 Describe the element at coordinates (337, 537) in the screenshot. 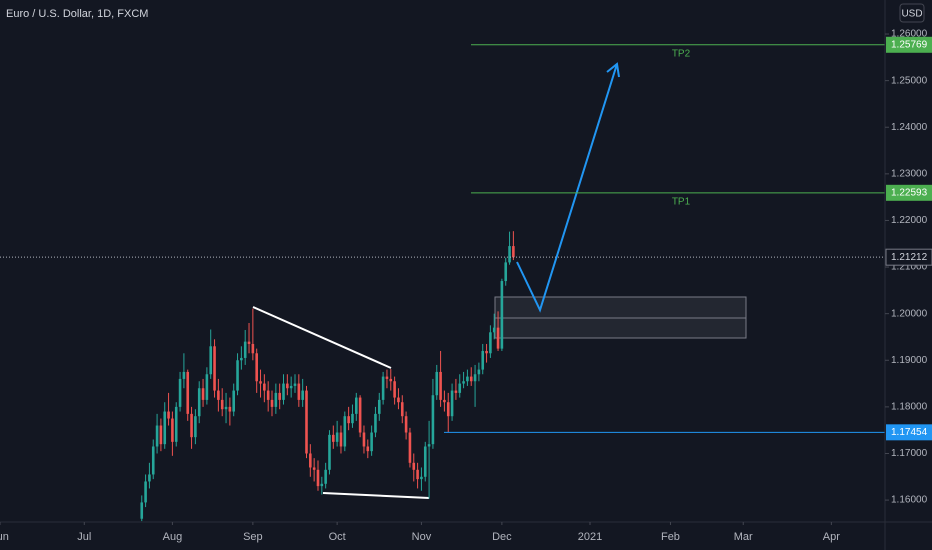

I see `x-tick-label: Oct` at that location.